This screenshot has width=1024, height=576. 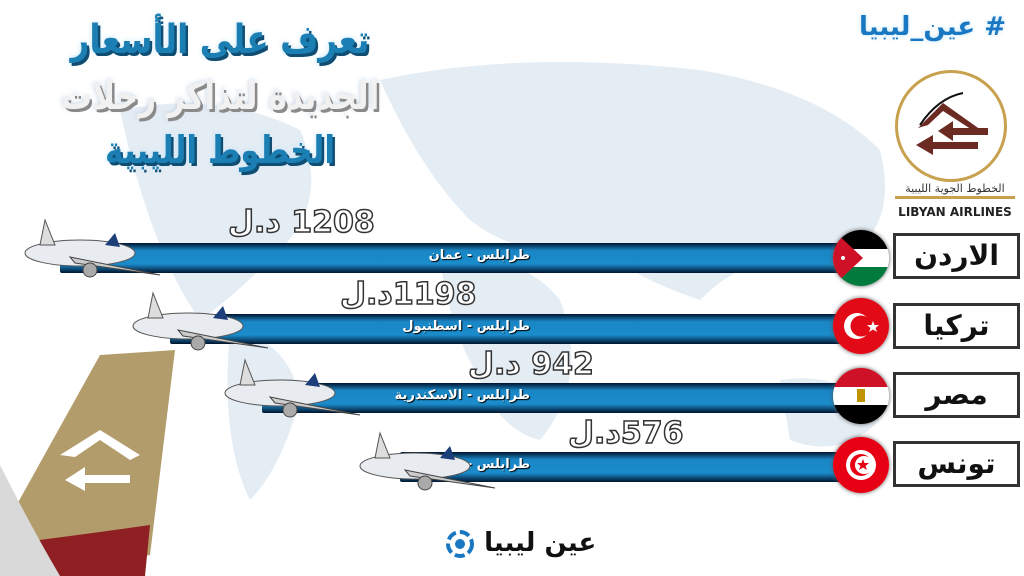 What do you see at coordinates (466, 326) in the screenshot?
I see `route-label: طرابلس - اسطنبول` at bounding box center [466, 326].